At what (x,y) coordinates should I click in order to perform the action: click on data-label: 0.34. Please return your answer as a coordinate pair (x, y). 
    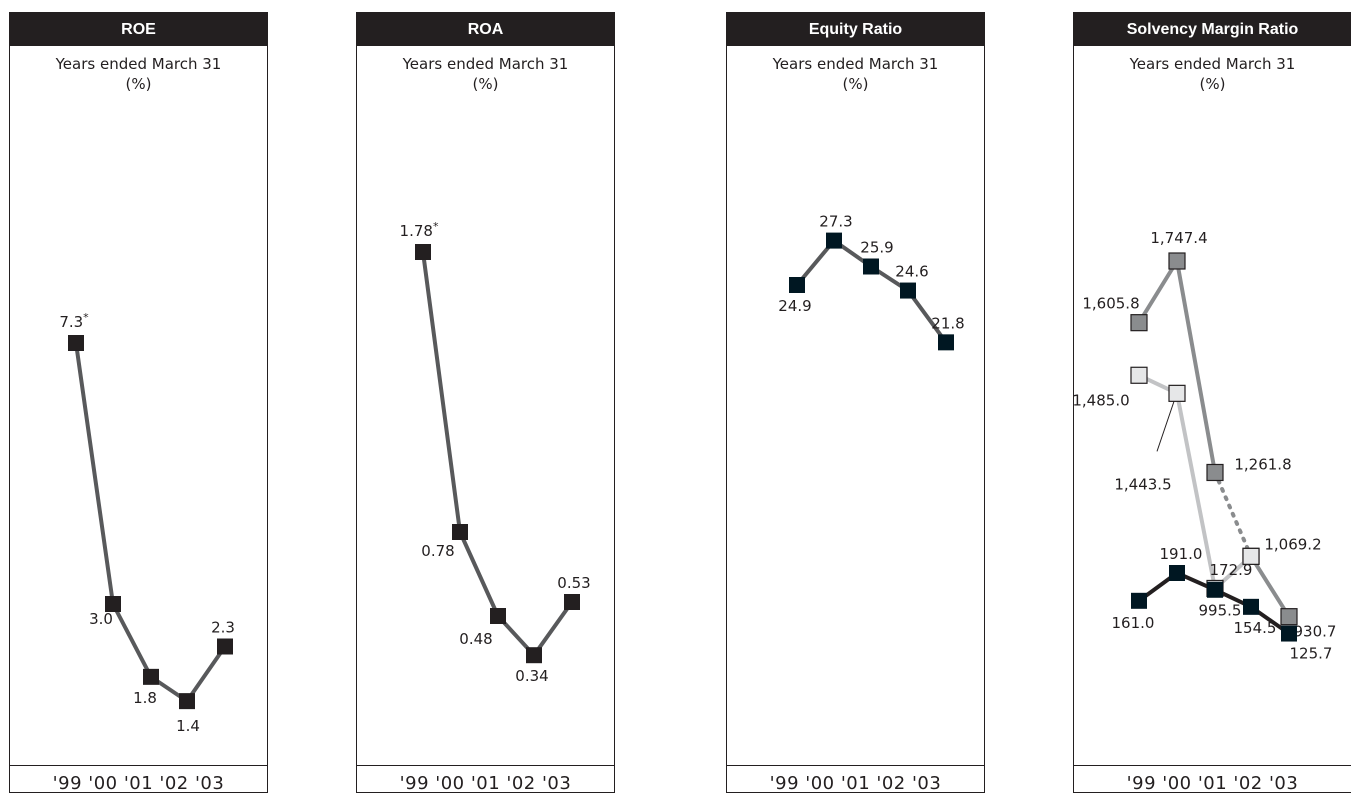
    Looking at the image, I should click on (531, 676).